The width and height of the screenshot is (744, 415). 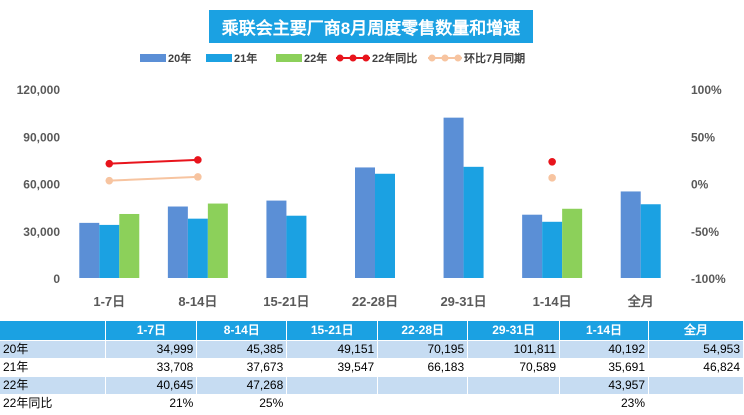 I want to click on table-cell: 70,195, so click(x=423, y=349).